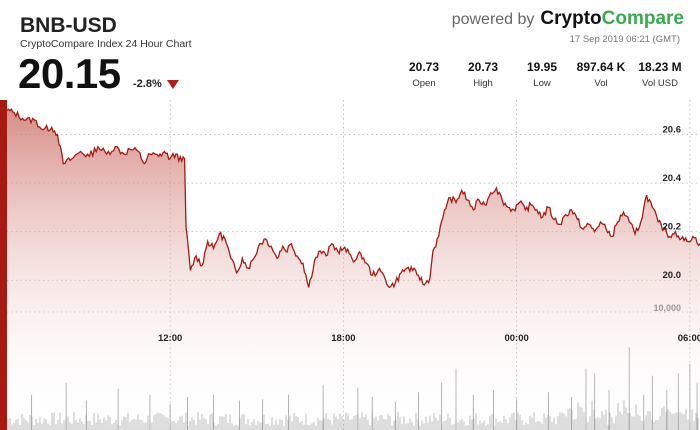 This screenshot has height=430, width=700. I want to click on stat-volume-usd: 18.23 M Vol USD, so click(660, 74).